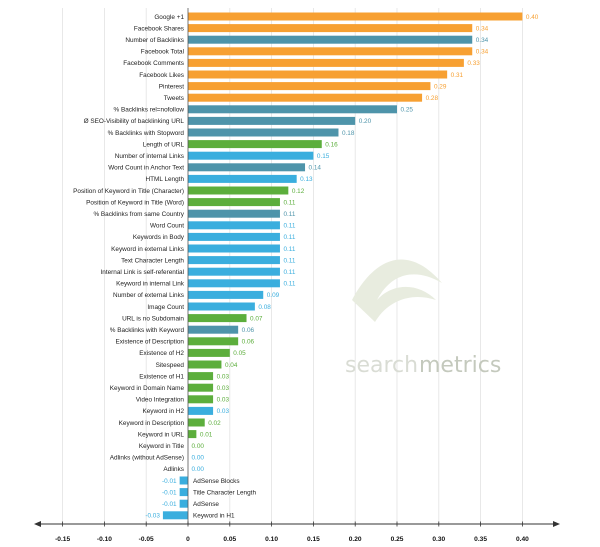 The height and width of the screenshot is (547, 600). What do you see at coordinates (163, 411) in the screenshot?
I see `bar-category-label: Keyword in H2` at bounding box center [163, 411].